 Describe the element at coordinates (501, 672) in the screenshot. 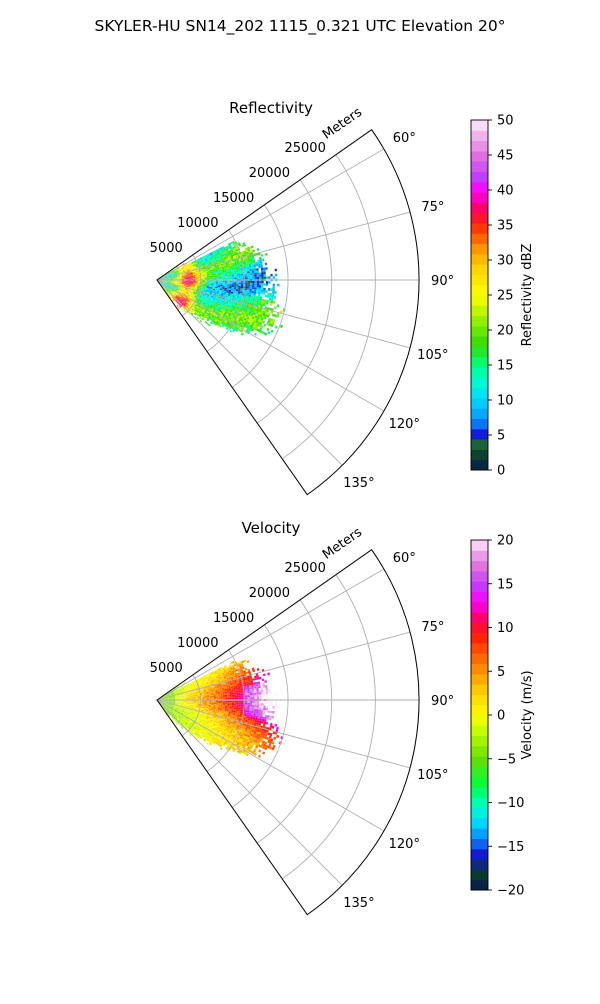

I see `velocity-colorbar-tick-label: 5` at that location.